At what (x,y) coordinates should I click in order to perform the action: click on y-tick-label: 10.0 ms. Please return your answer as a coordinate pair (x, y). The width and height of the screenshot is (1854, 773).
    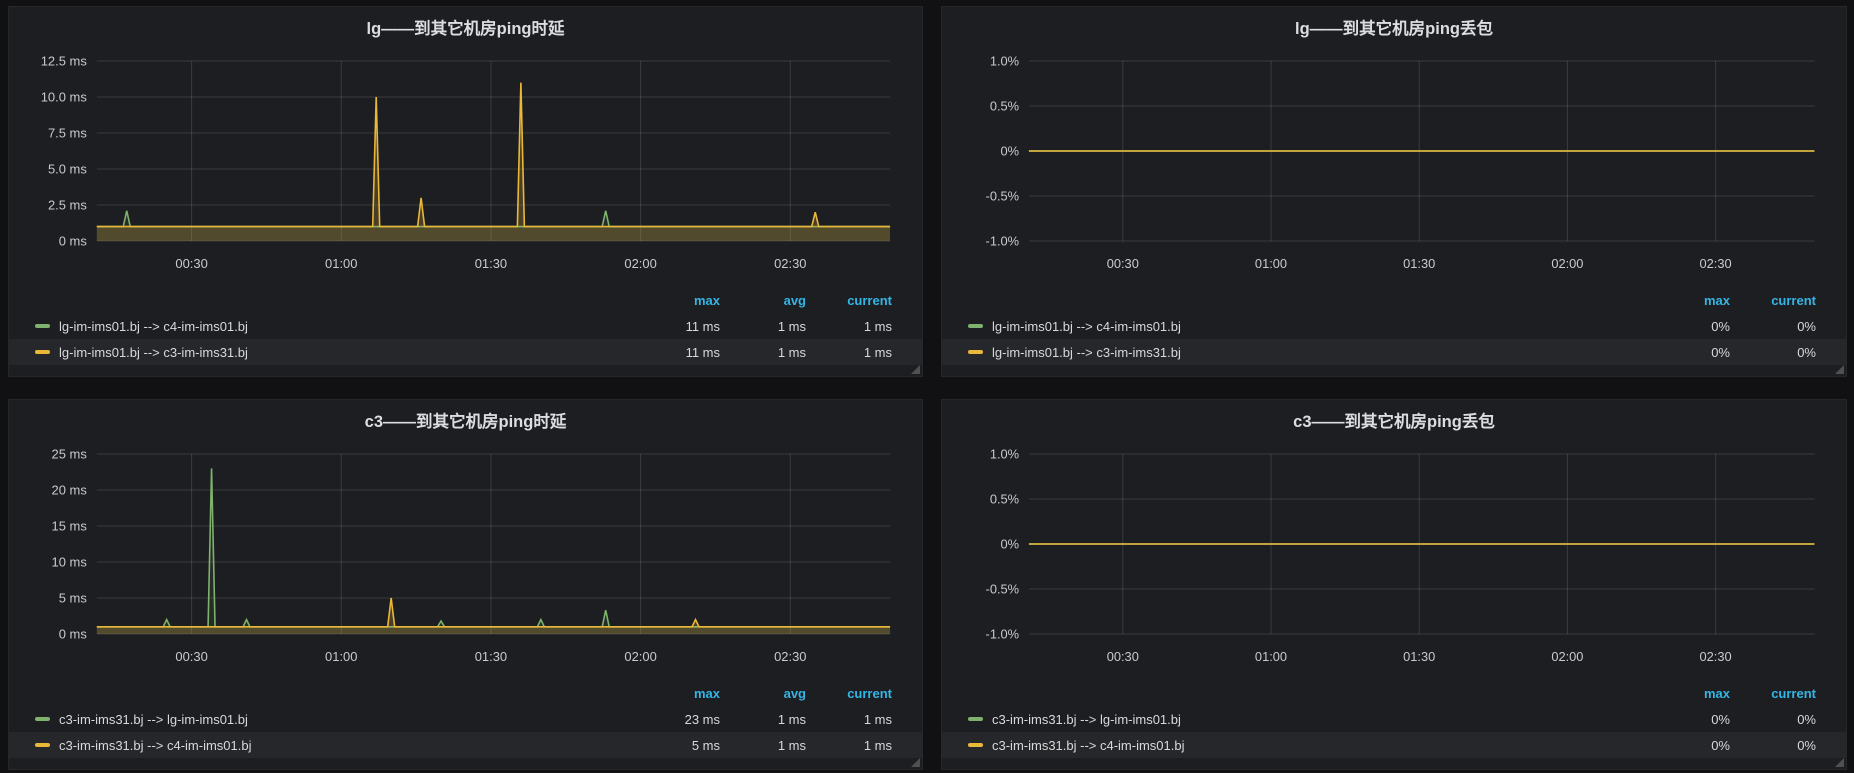
    Looking at the image, I should click on (64, 96).